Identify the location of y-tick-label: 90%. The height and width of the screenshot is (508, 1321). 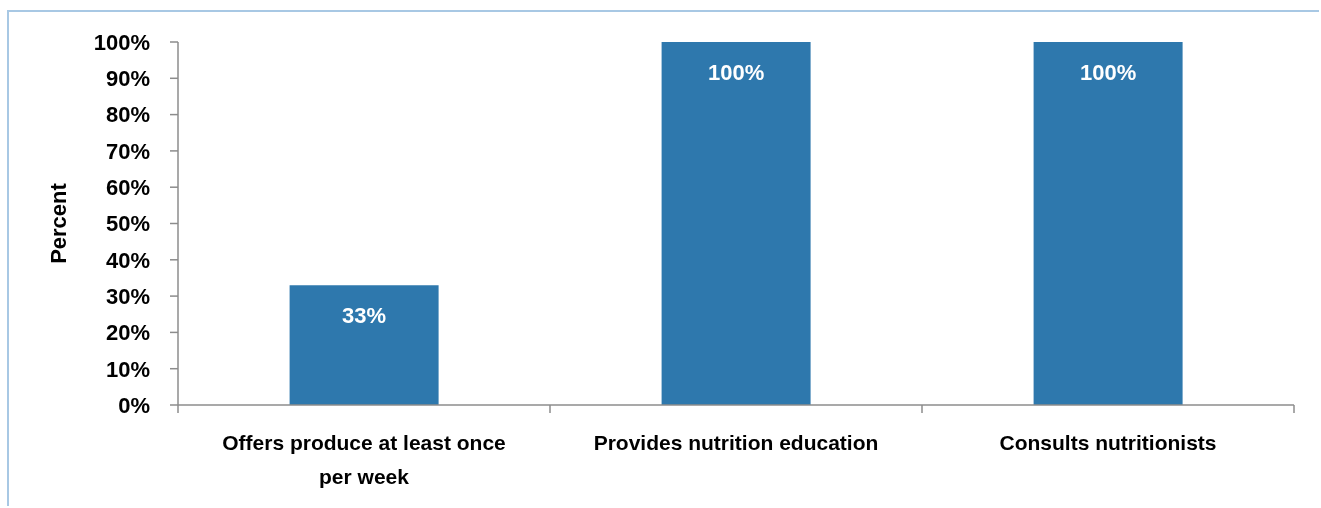
(127, 79).